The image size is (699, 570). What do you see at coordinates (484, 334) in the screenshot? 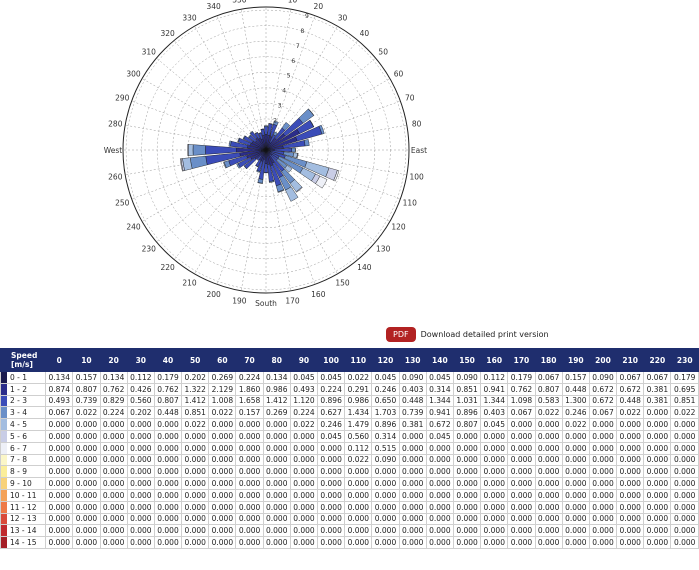
I see `download-print-link: Download detailed print version` at bounding box center [484, 334].